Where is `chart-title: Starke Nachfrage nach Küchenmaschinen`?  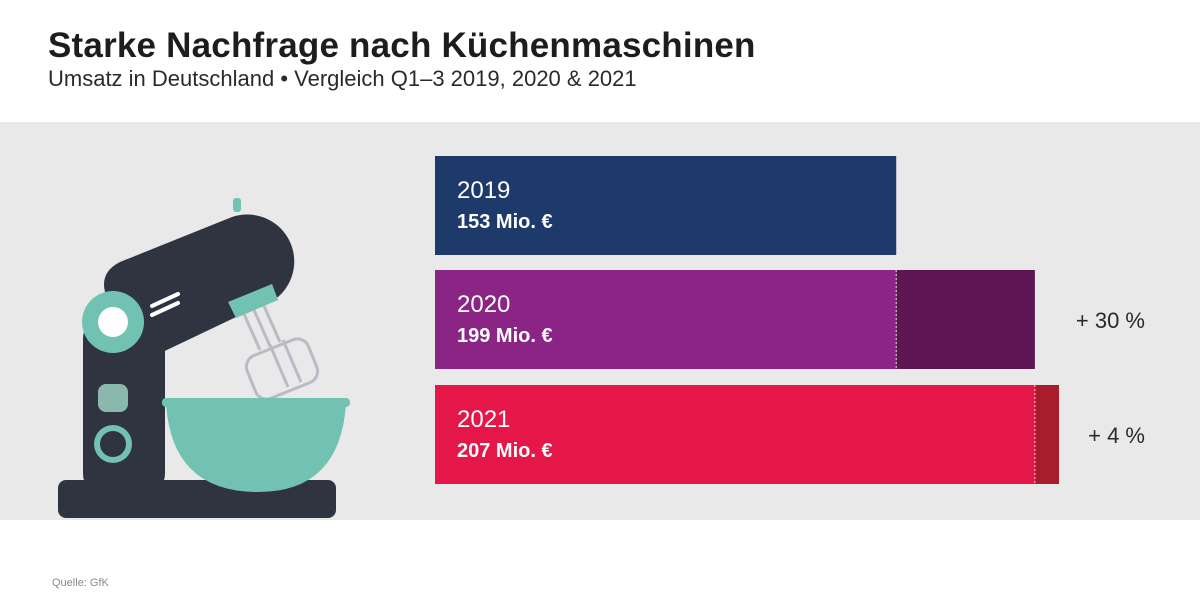
chart-title: Starke Nachfrage nach Küchenmaschinen is located at coordinates (402, 45).